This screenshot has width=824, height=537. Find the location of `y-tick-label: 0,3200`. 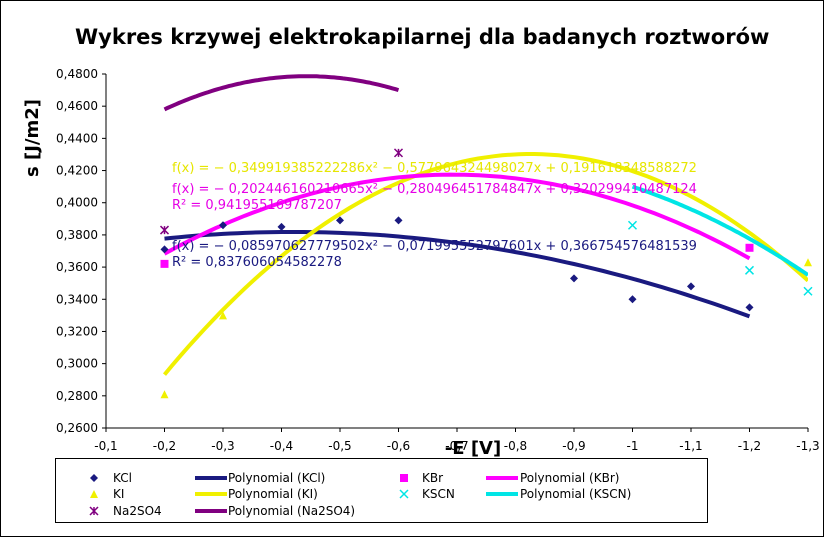

y-tick-label: 0,3200 is located at coordinates (77, 331).